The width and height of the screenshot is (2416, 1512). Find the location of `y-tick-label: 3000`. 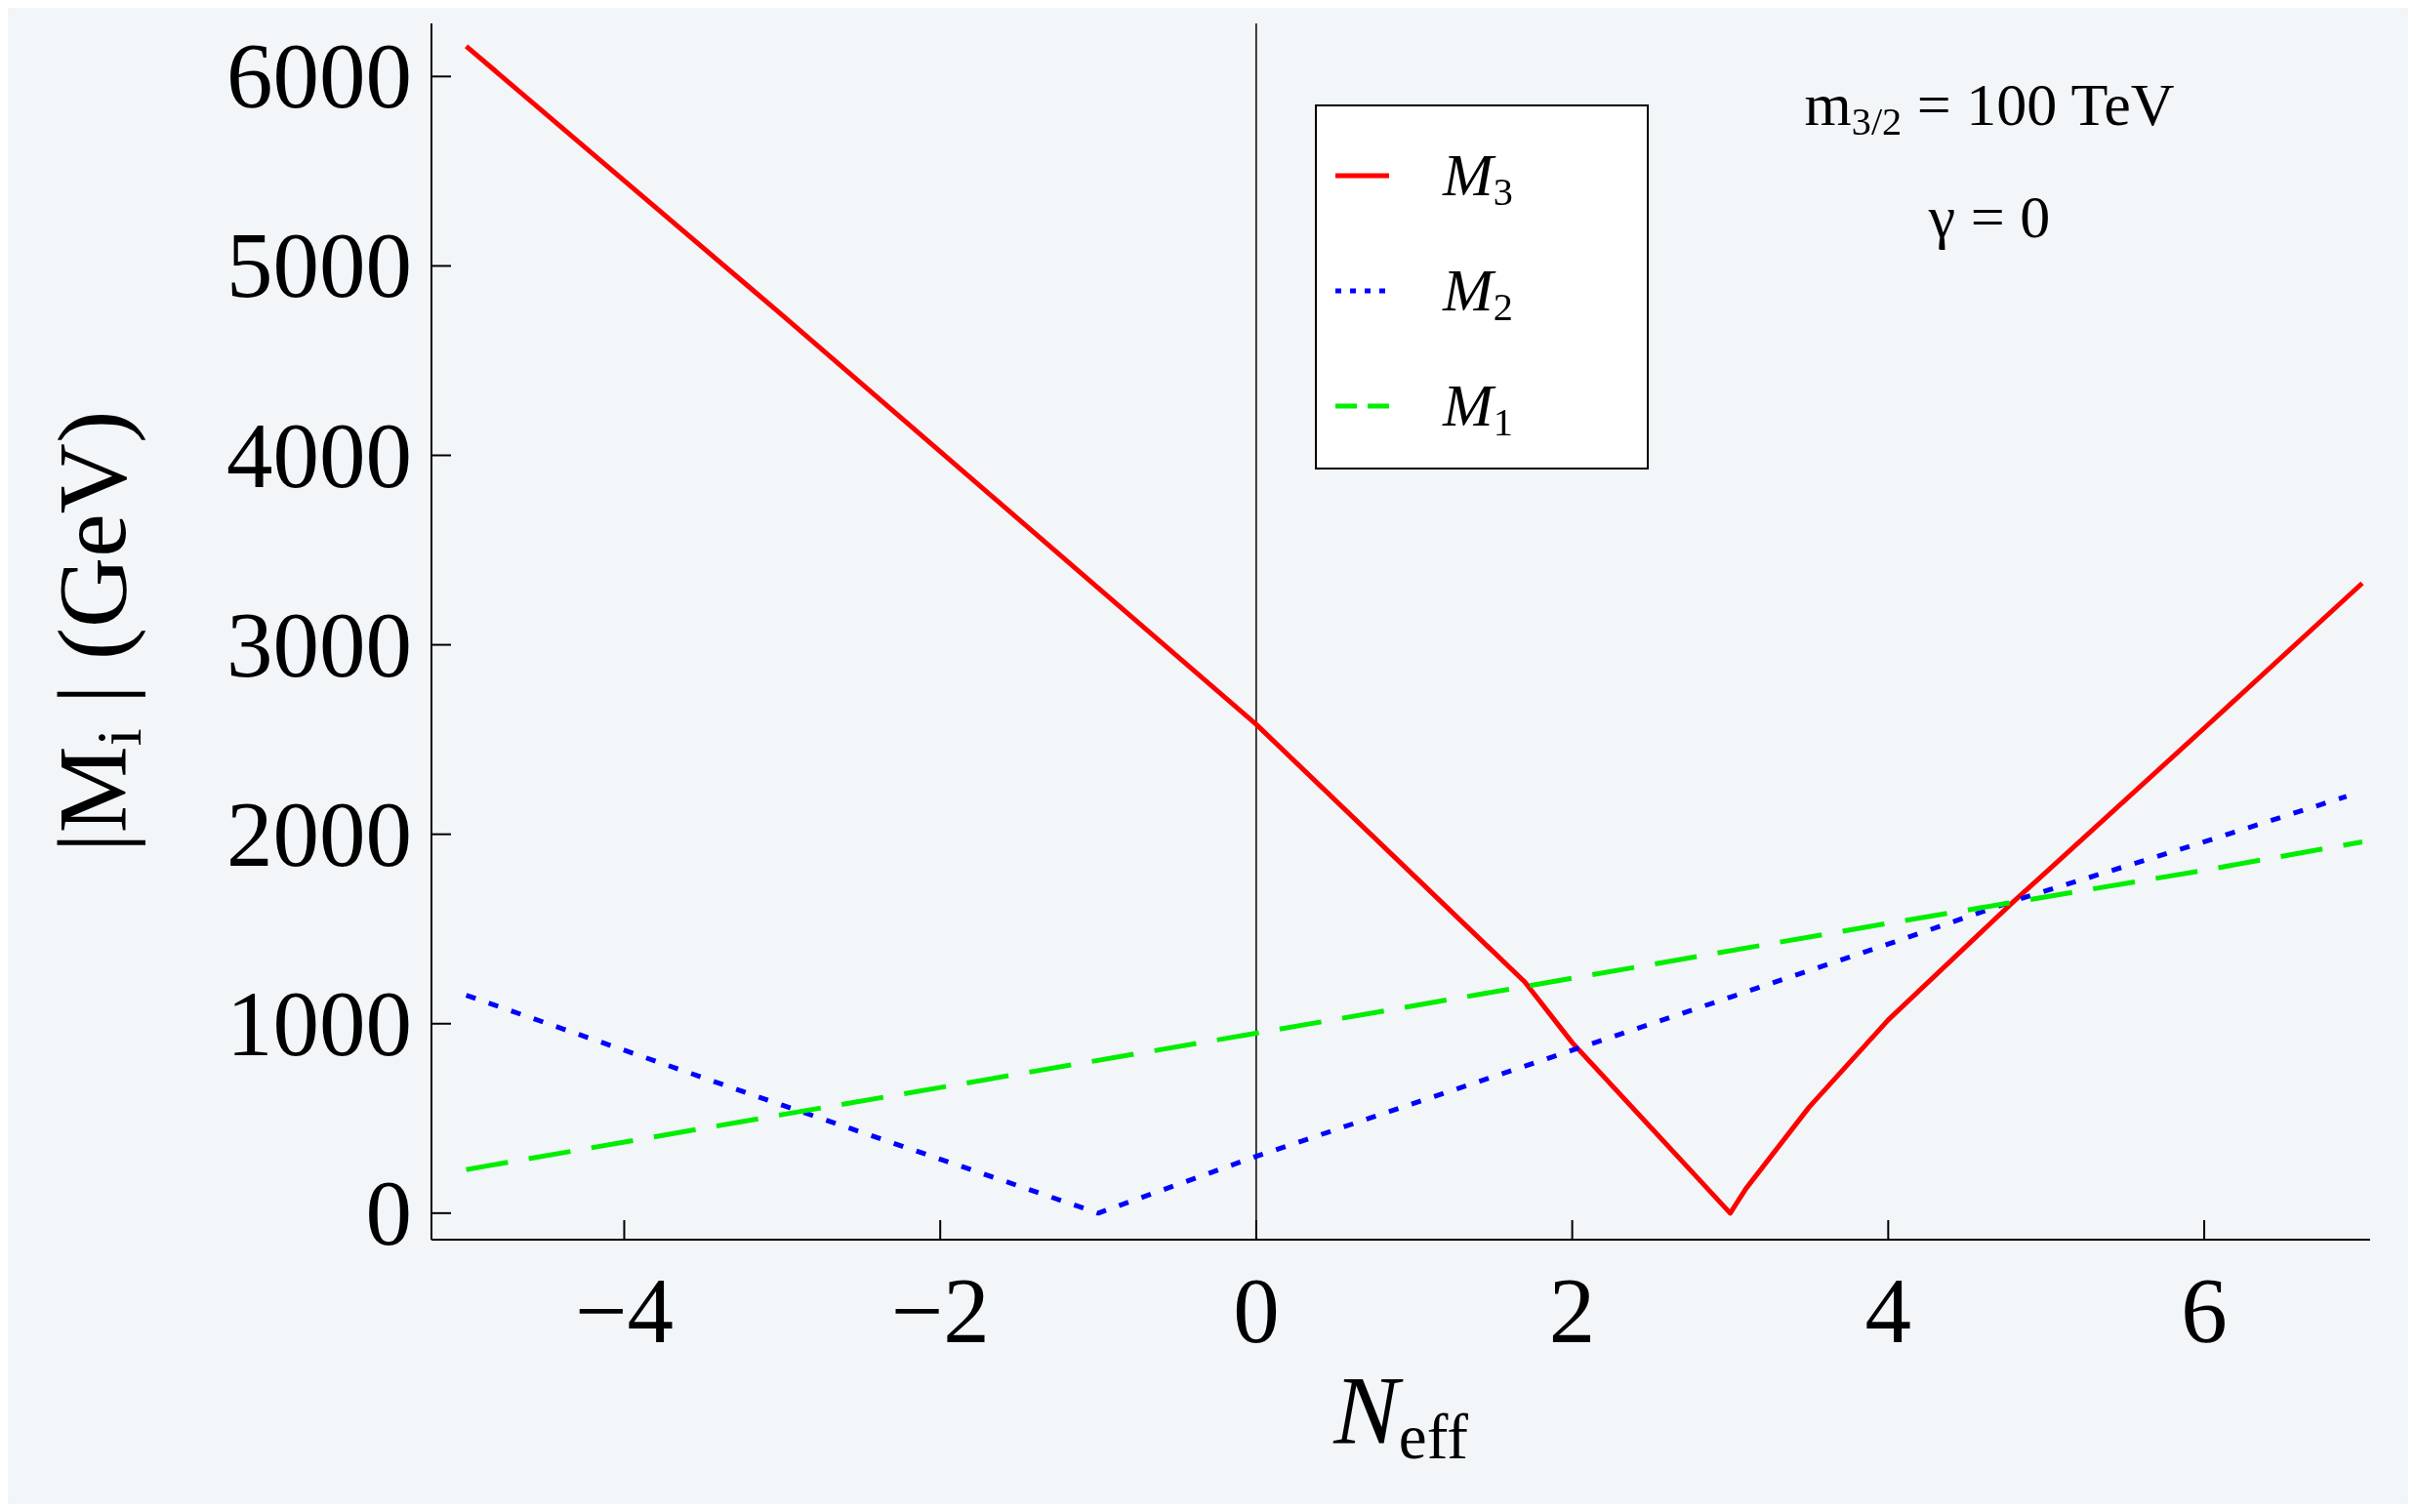

y-tick-label: 3000 is located at coordinates (319, 645).